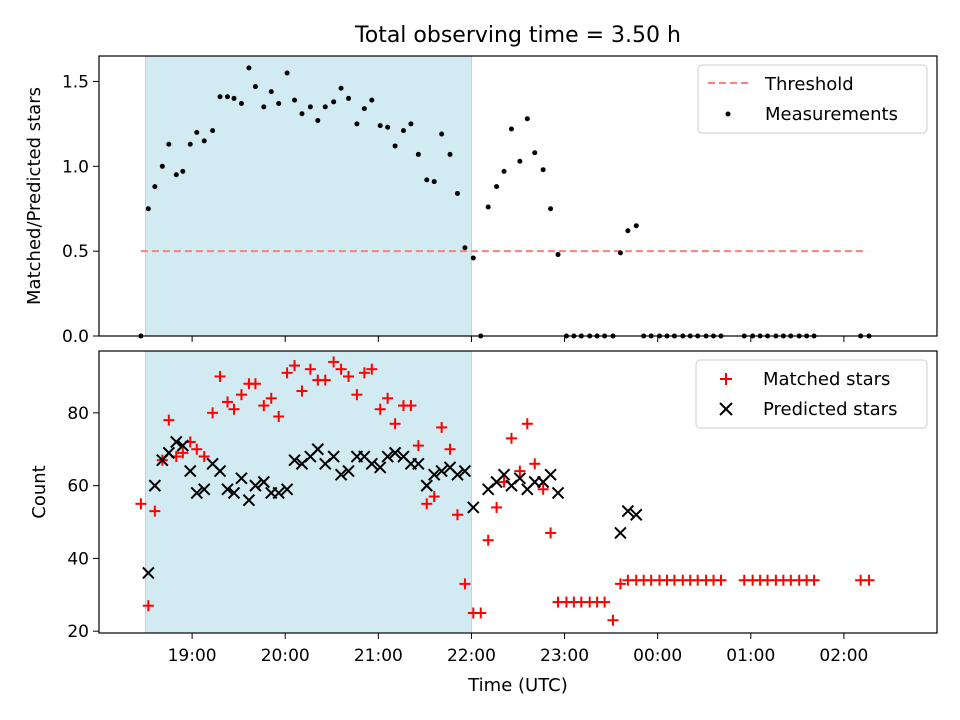 This screenshot has width=960, height=720. I want to click on x-tick-label: 19:00, so click(192, 656).